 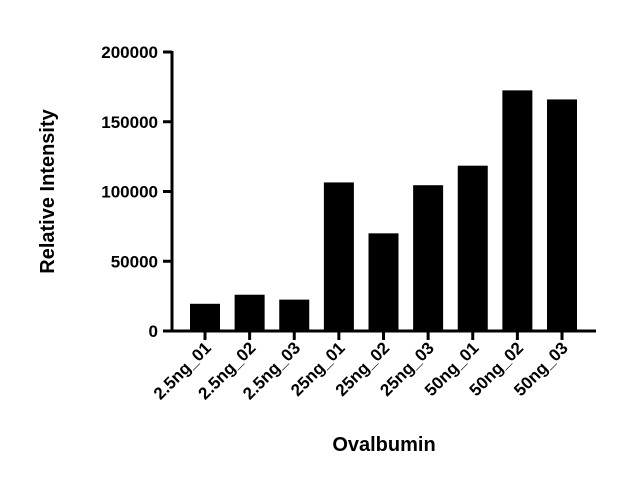 I want to click on y-ticks: 0 50000 100000 150000 200000, so click(x=136, y=192).